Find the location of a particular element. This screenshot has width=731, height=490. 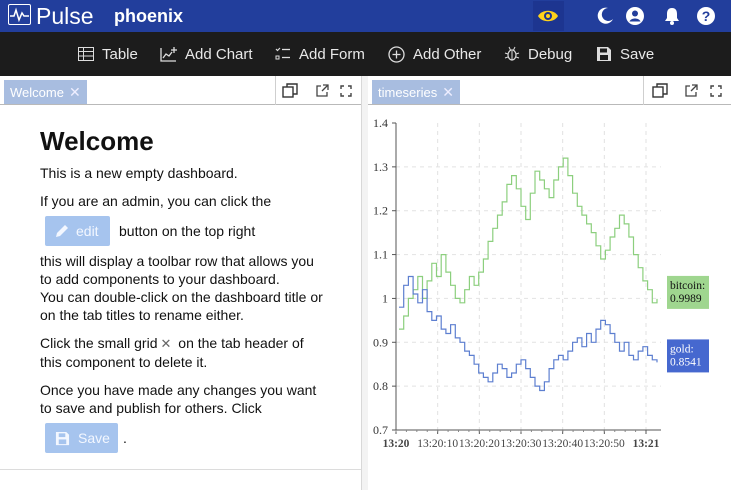

edit-button: edit is located at coordinates (77, 231).